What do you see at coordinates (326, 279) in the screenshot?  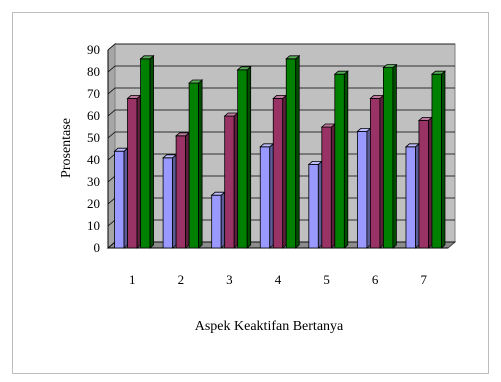 I see `x-tick-label: 5` at bounding box center [326, 279].